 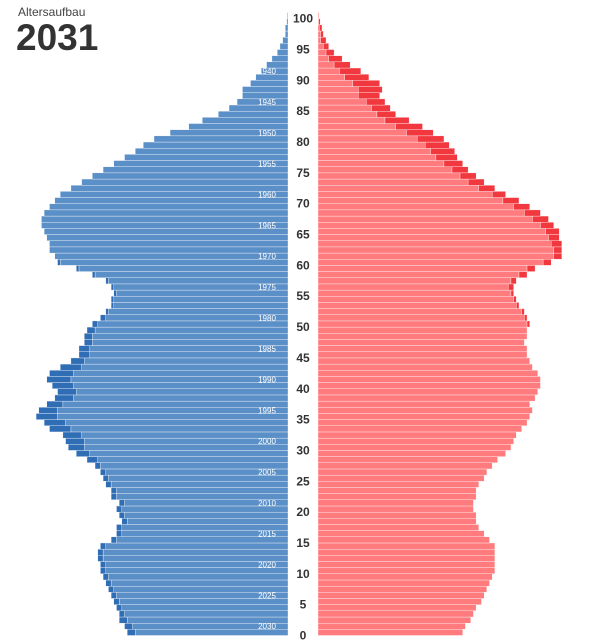 What do you see at coordinates (267, 472) in the screenshot?
I see `birth-year-label: 2005` at bounding box center [267, 472].